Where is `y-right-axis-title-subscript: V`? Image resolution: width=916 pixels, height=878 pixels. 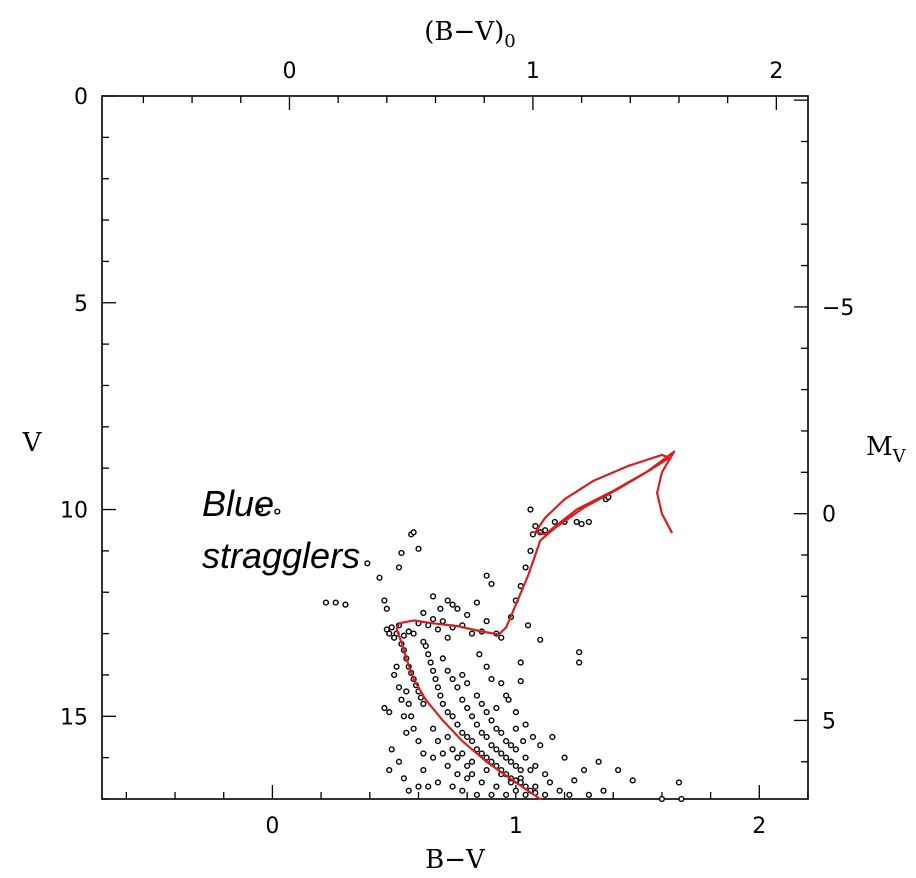
y-right-axis-title-subscript: V is located at coordinates (899, 456).